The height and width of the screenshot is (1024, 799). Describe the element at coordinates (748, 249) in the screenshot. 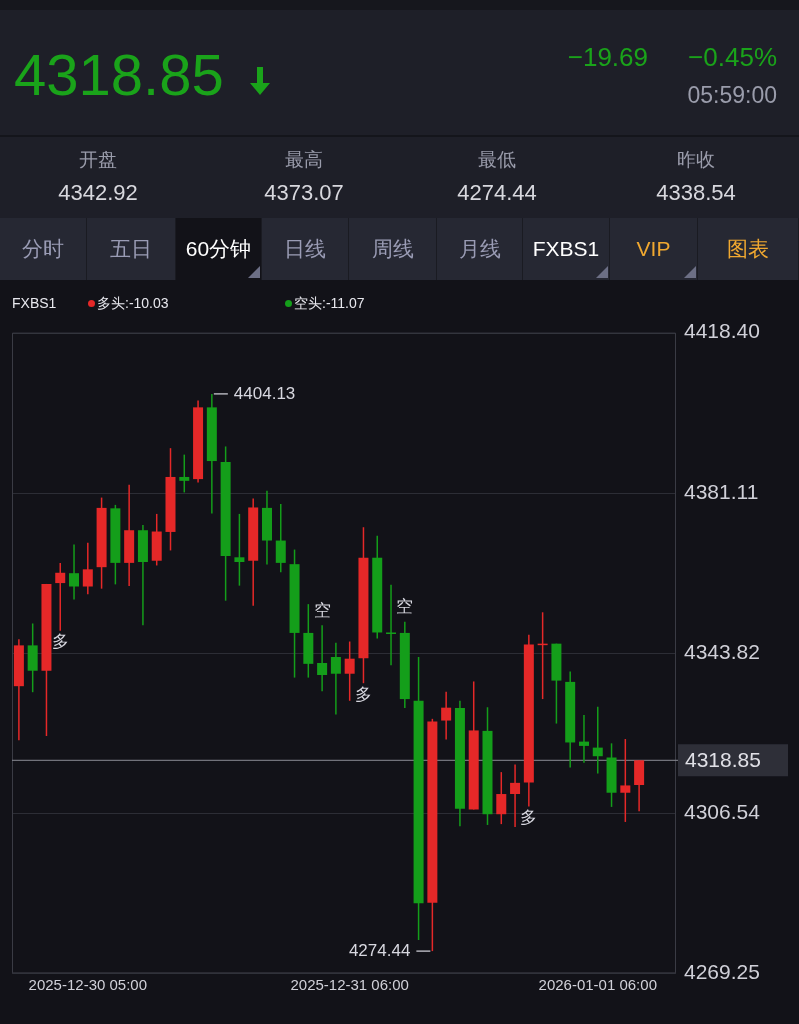

I see `text: 图表` at that location.